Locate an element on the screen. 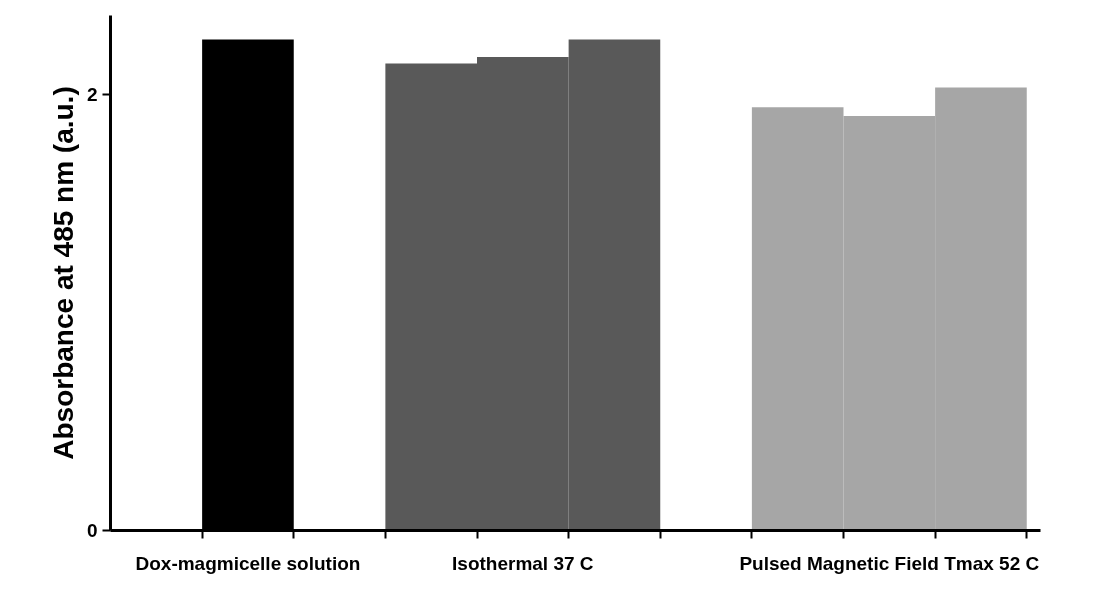  y-axis-title: Absorbance at 485 nm (a.u.) is located at coordinates (63, 273).